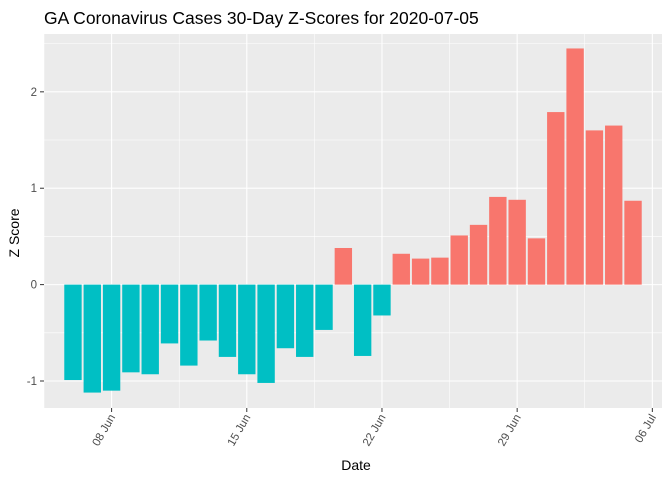 The height and width of the screenshot is (480, 672). I want to click on y-tick-label: 0, so click(34, 286).